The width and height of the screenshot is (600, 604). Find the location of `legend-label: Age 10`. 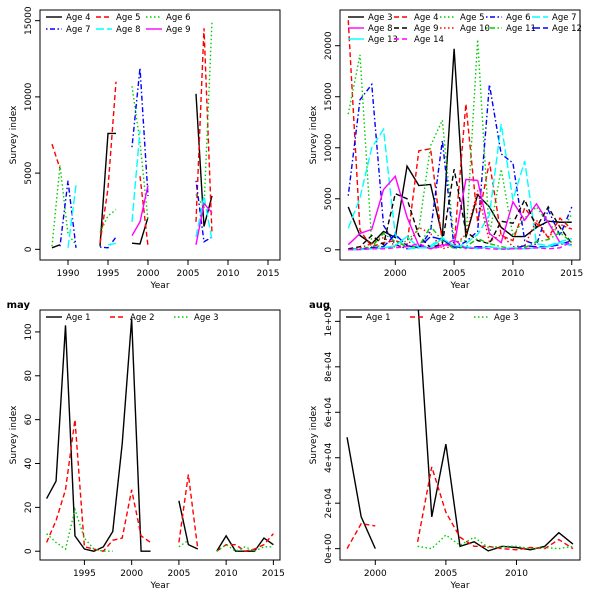

legend-label: Age 10 is located at coordinates (475, 29).